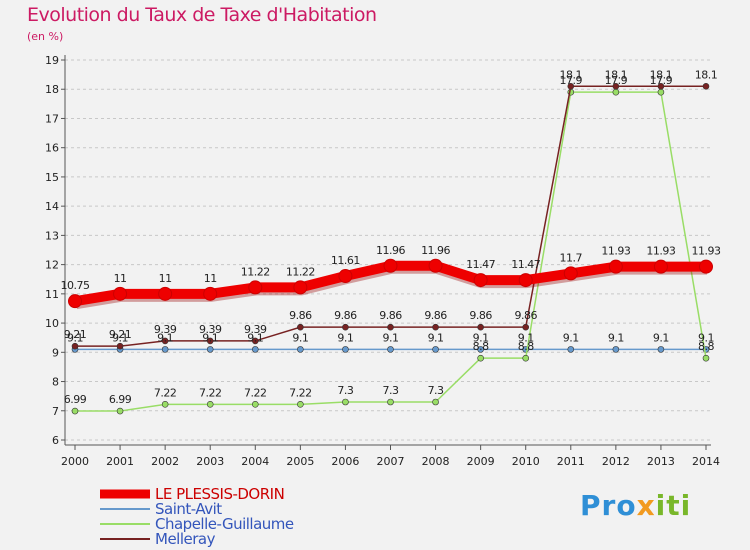  I want to click on y-tick-label: 7, so click(55, 411).